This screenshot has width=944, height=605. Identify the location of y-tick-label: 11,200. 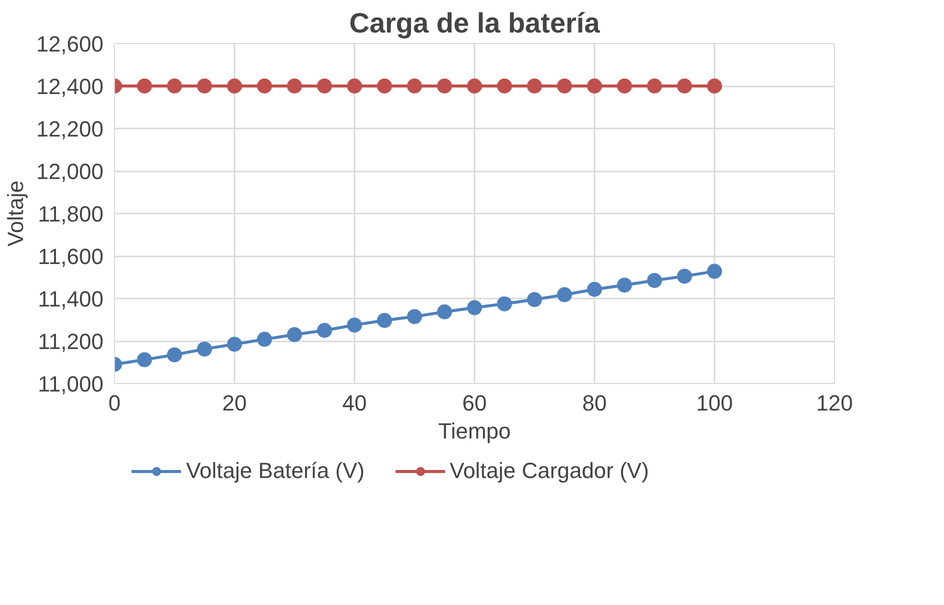
(71, 341).